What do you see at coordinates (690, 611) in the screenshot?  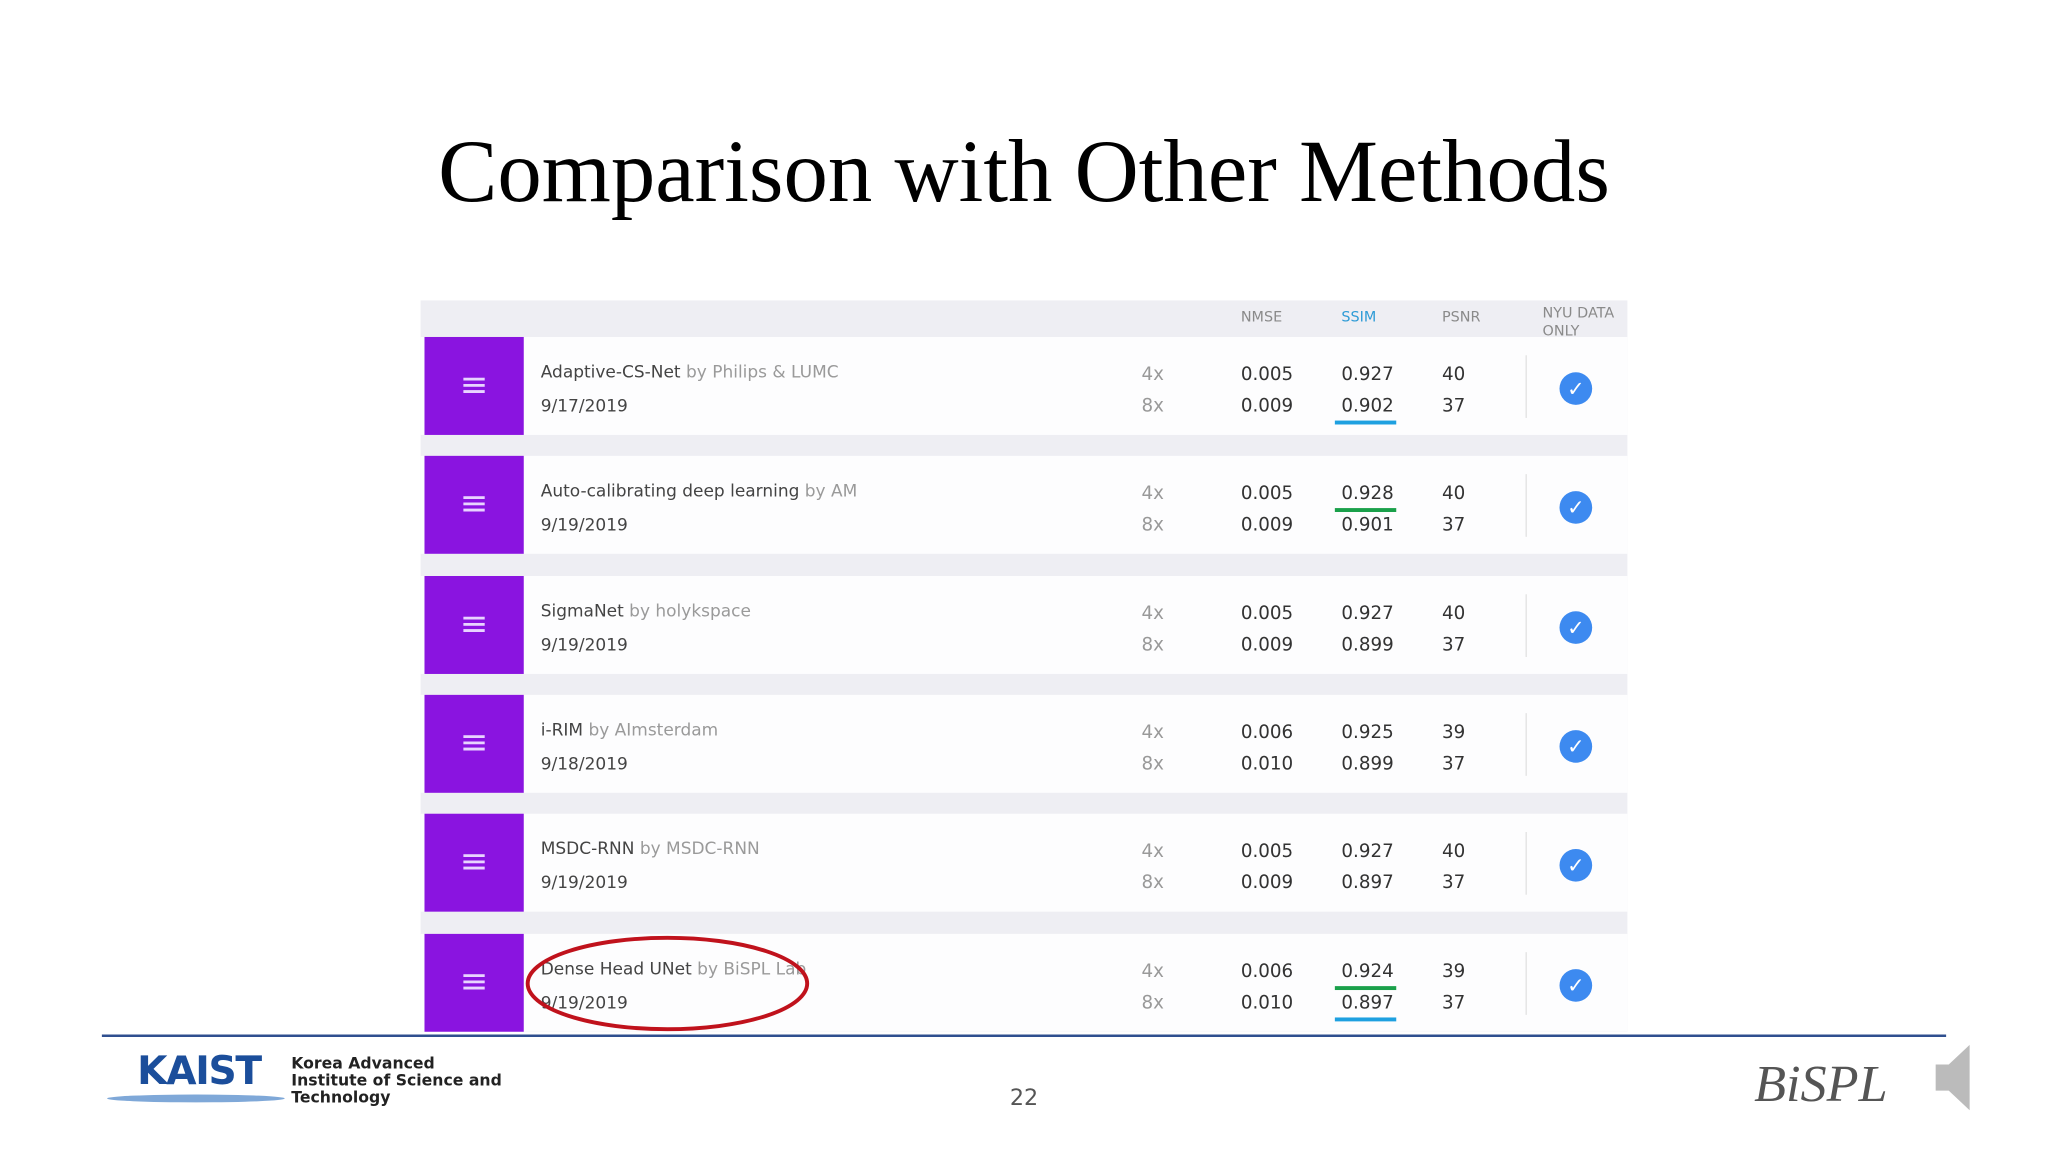 I see `method-author: by holykspace` at bounding box center [690, 611].